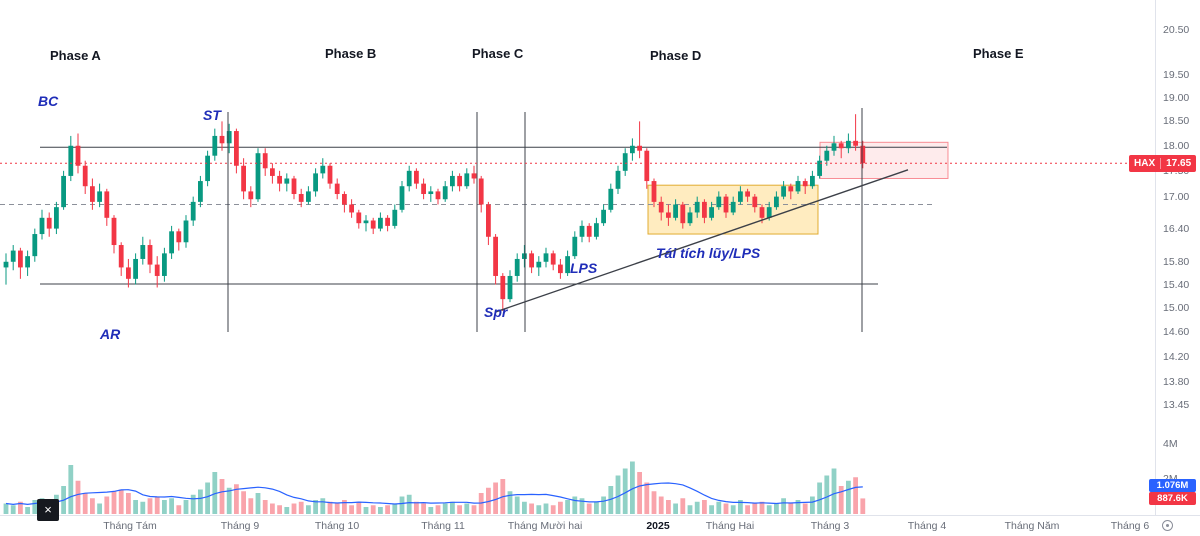  What do you see at coordinates (48, 101) in the screenshot?
I see `annotation-label: BC` at bounding box center [48, 101].